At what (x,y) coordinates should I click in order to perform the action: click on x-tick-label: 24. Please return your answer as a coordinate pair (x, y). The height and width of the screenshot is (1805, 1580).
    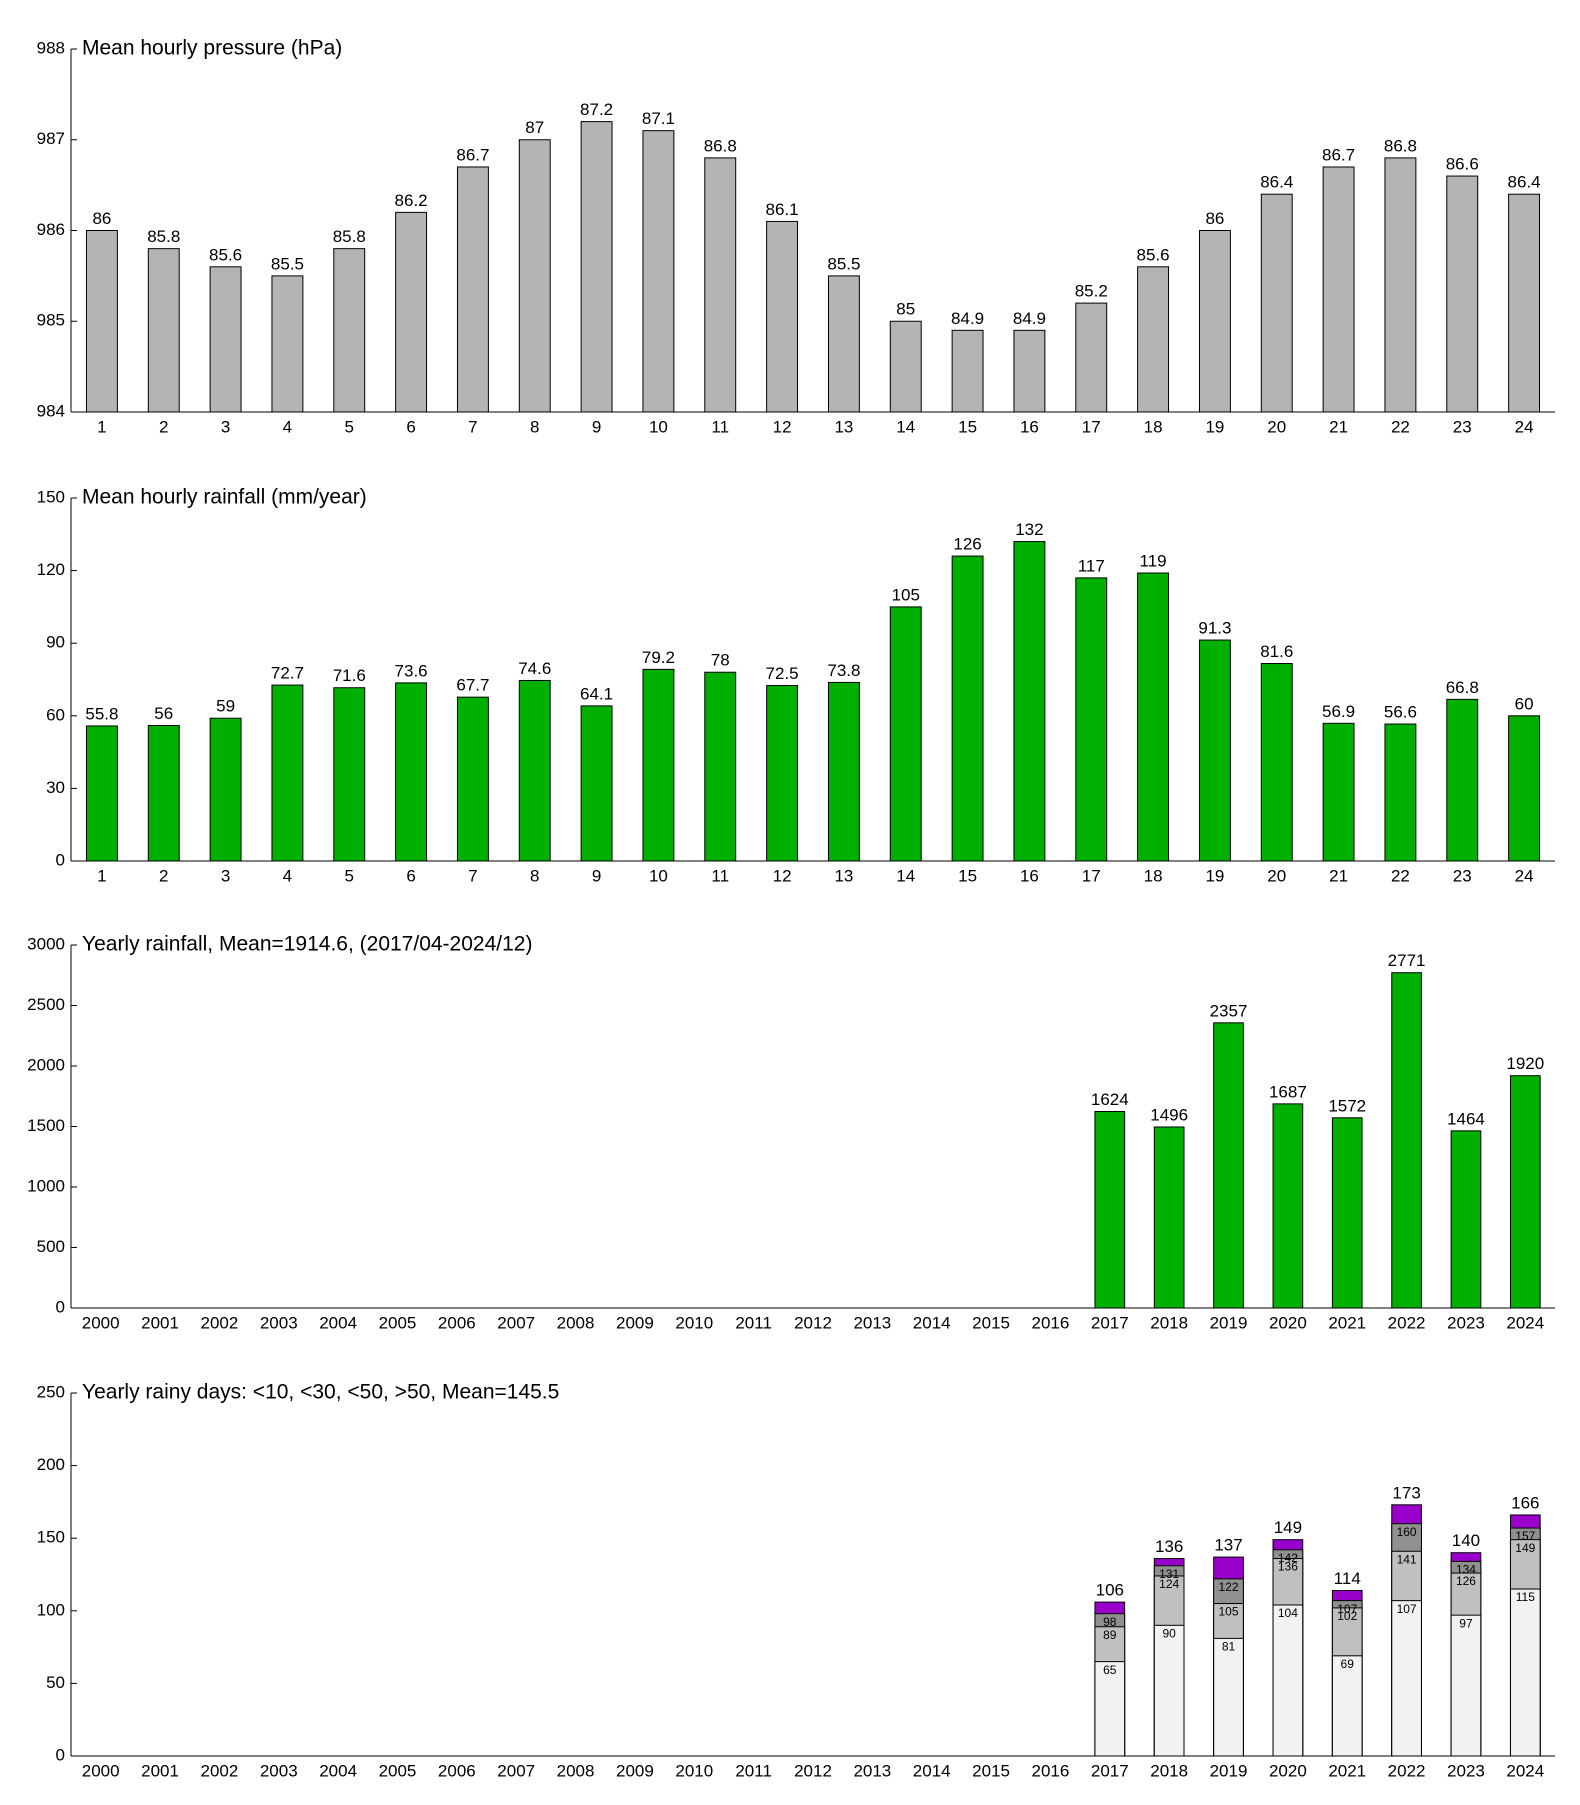
    Looking at the image, I should click on (1524, 875).